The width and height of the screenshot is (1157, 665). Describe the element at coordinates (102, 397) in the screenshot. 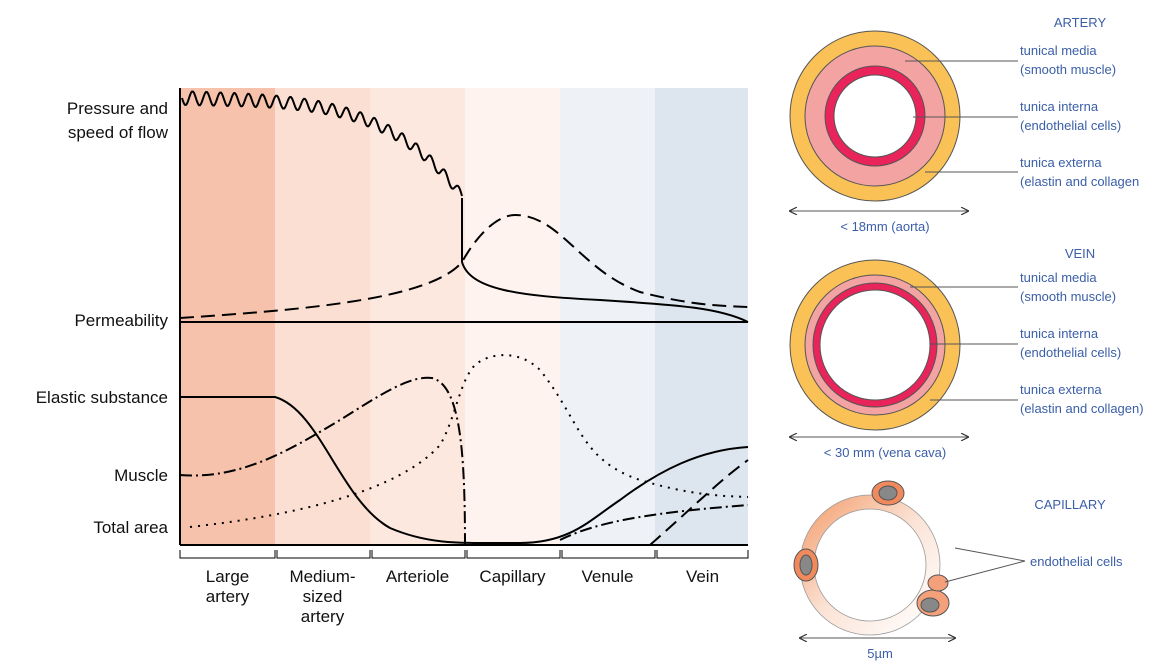

I see `row-label: Elastic substance` at that location.